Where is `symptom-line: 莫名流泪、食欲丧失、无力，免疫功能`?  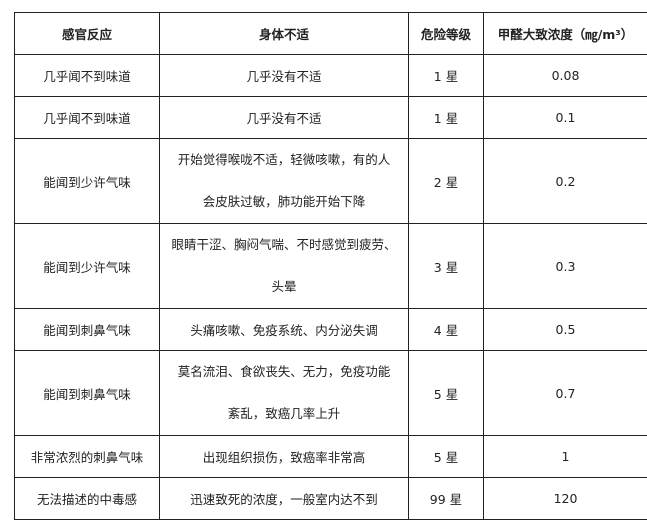 symptom-line: 莫名流泪、食欲丧失、无力，免疫功能 is located at coordinates (284, 371).